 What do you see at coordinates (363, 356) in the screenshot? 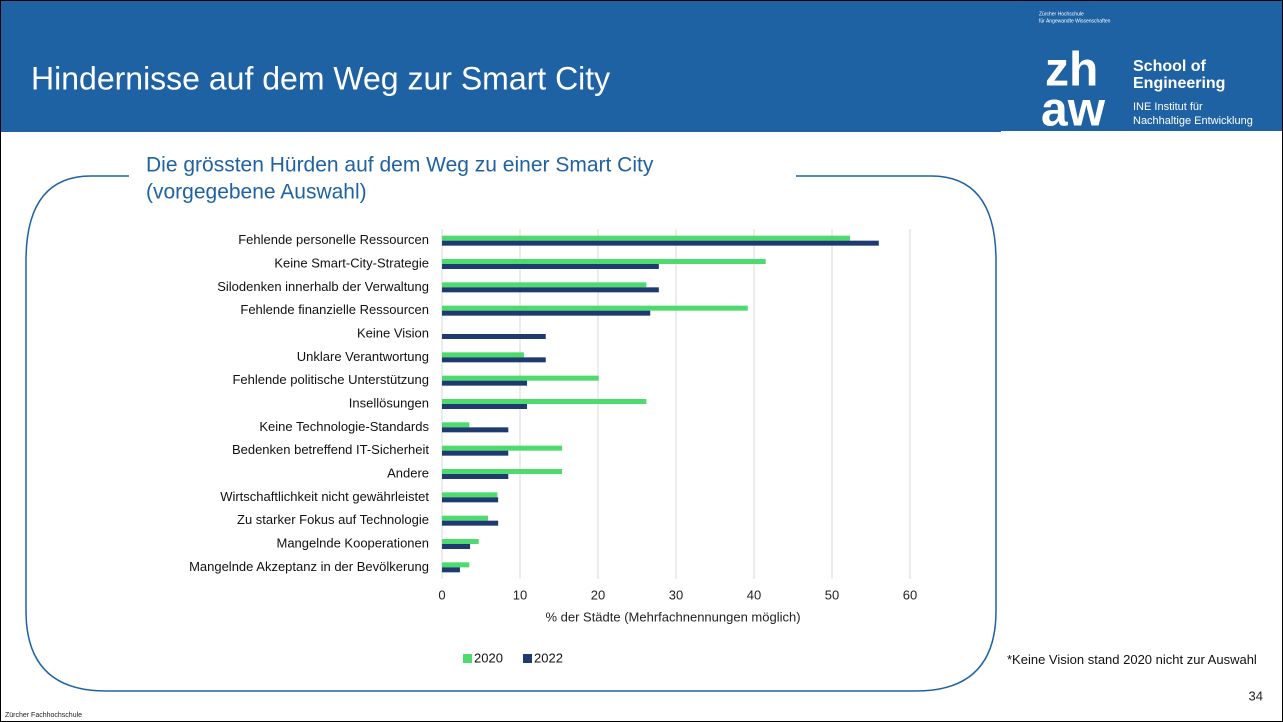
I see `y-tick-label: Unklare Verantwortung` at bounding box center [363, 356].